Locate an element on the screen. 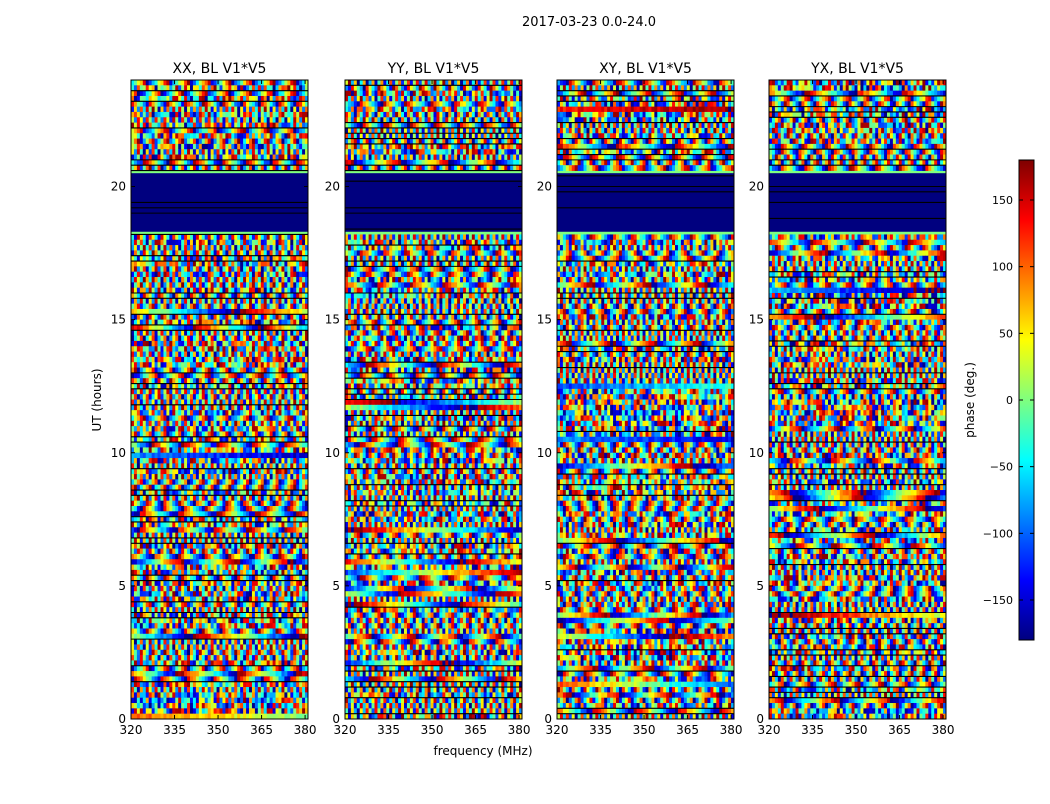 The width and height of the screenshot is (1050, 804). colorbar-tick-label: −150 is located at coordinates (998, 600).